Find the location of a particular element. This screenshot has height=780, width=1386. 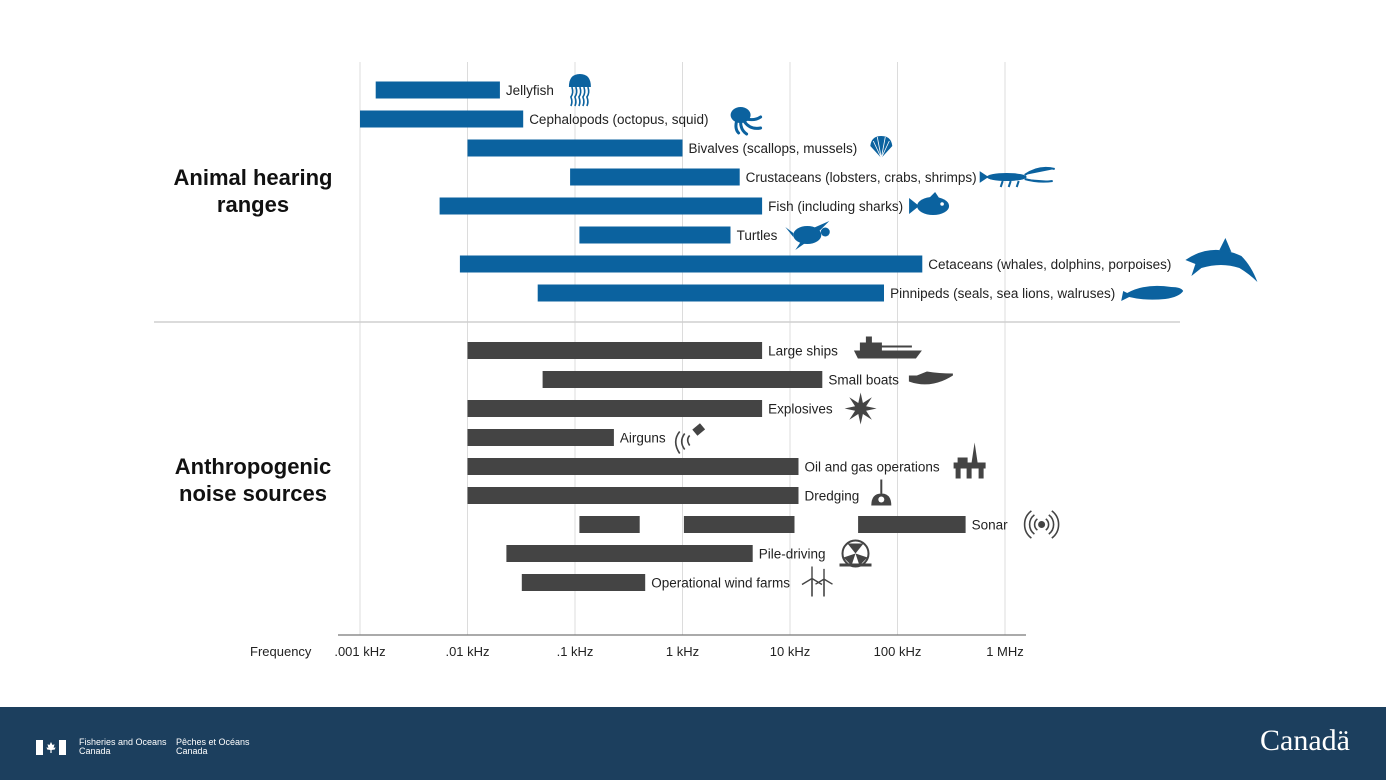

series-label: Oil and gas operations is located at coordinates (872, 467).